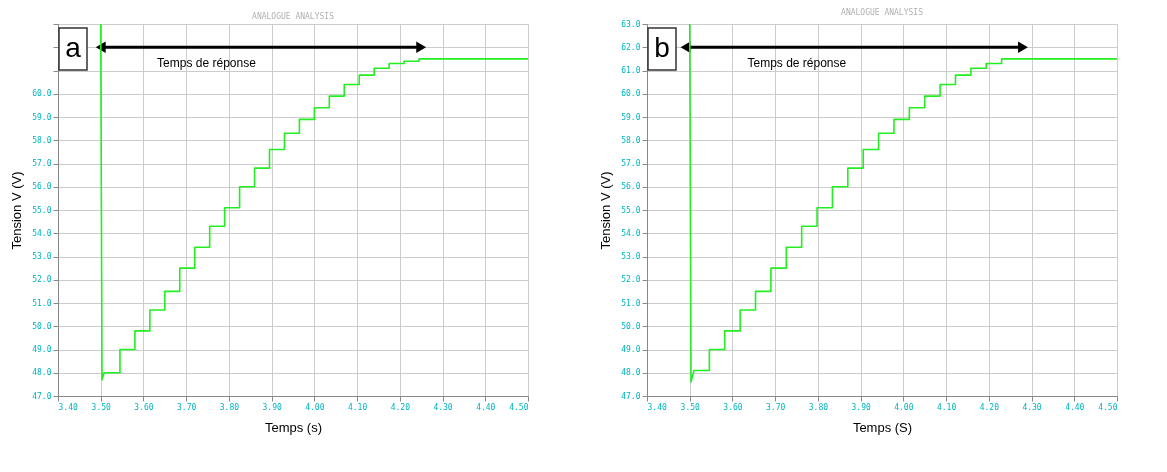 This screenshot has height=472, width=1167. Describe the element at coordinates (631, 47) in the screenshot. I see `y-tick-label: 62.0` at that location.